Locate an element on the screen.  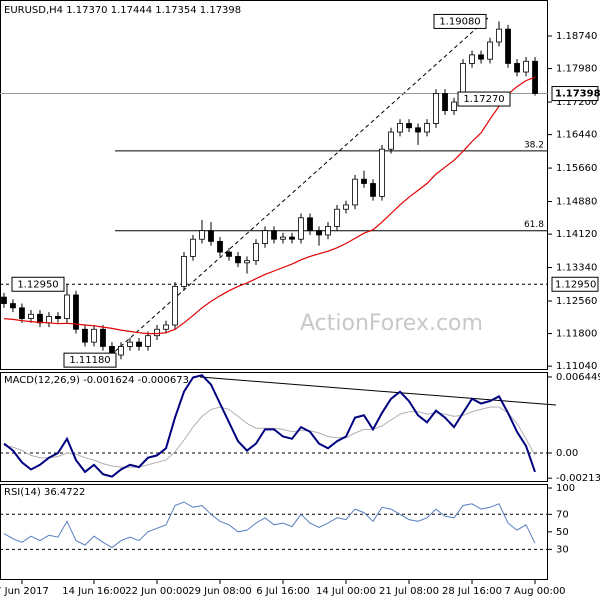
macd-trendline is located at coordinates (378, 391).